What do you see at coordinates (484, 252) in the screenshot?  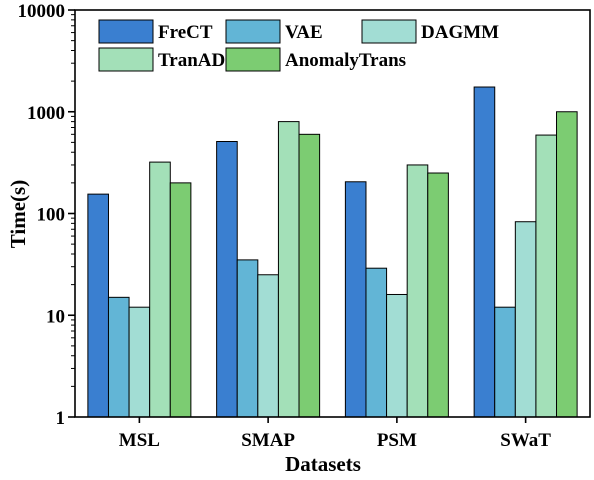 I see `bar-swat-frect` at bounding box center [484, 252].